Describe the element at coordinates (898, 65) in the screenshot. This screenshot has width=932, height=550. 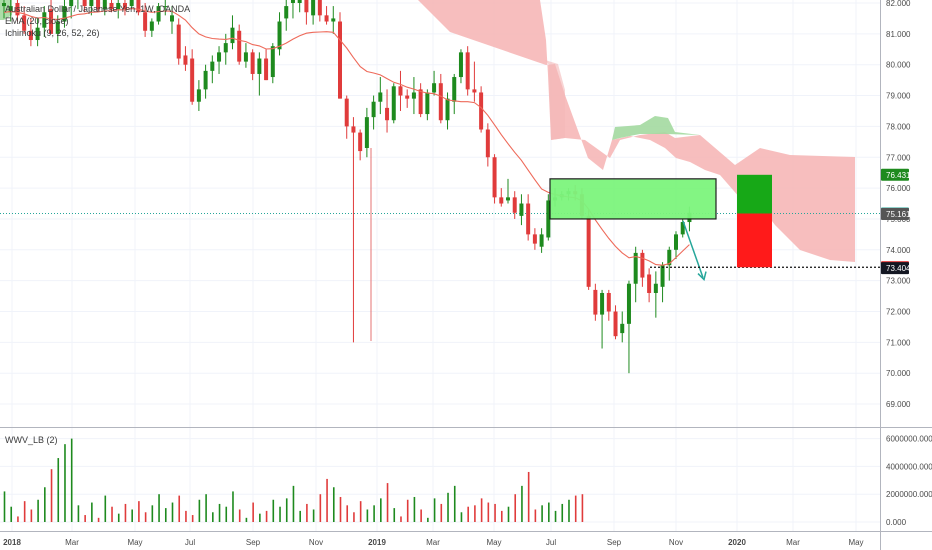
I see `price-tick-label: 80.000` at that location.